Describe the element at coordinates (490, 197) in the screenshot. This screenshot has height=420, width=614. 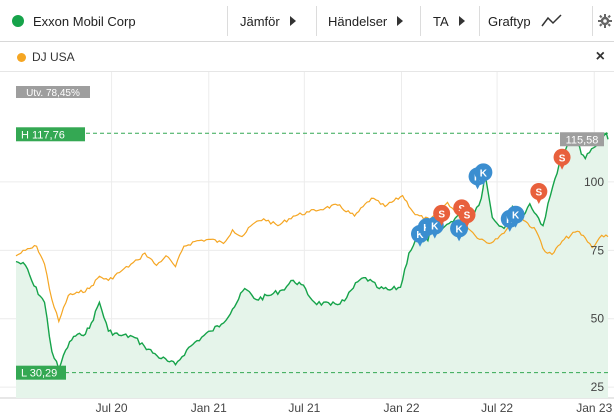
I see `trade-markers: KKKSKSSKKKKSS` at that location.